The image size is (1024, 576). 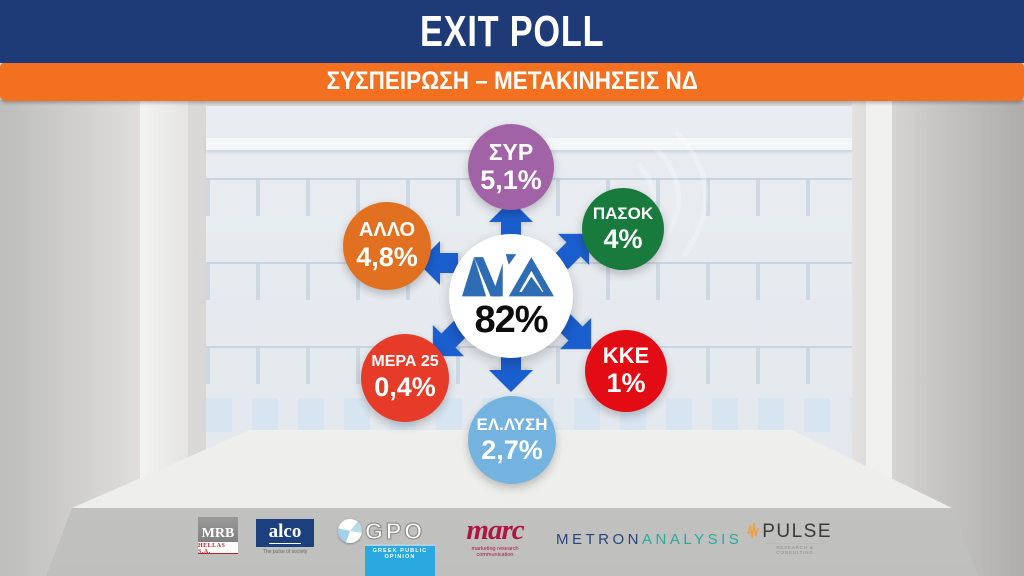 What do you see at coordinates (623, 238) in the screenshot?
I see `party-value: 4%` at bounding box center [623, 238].